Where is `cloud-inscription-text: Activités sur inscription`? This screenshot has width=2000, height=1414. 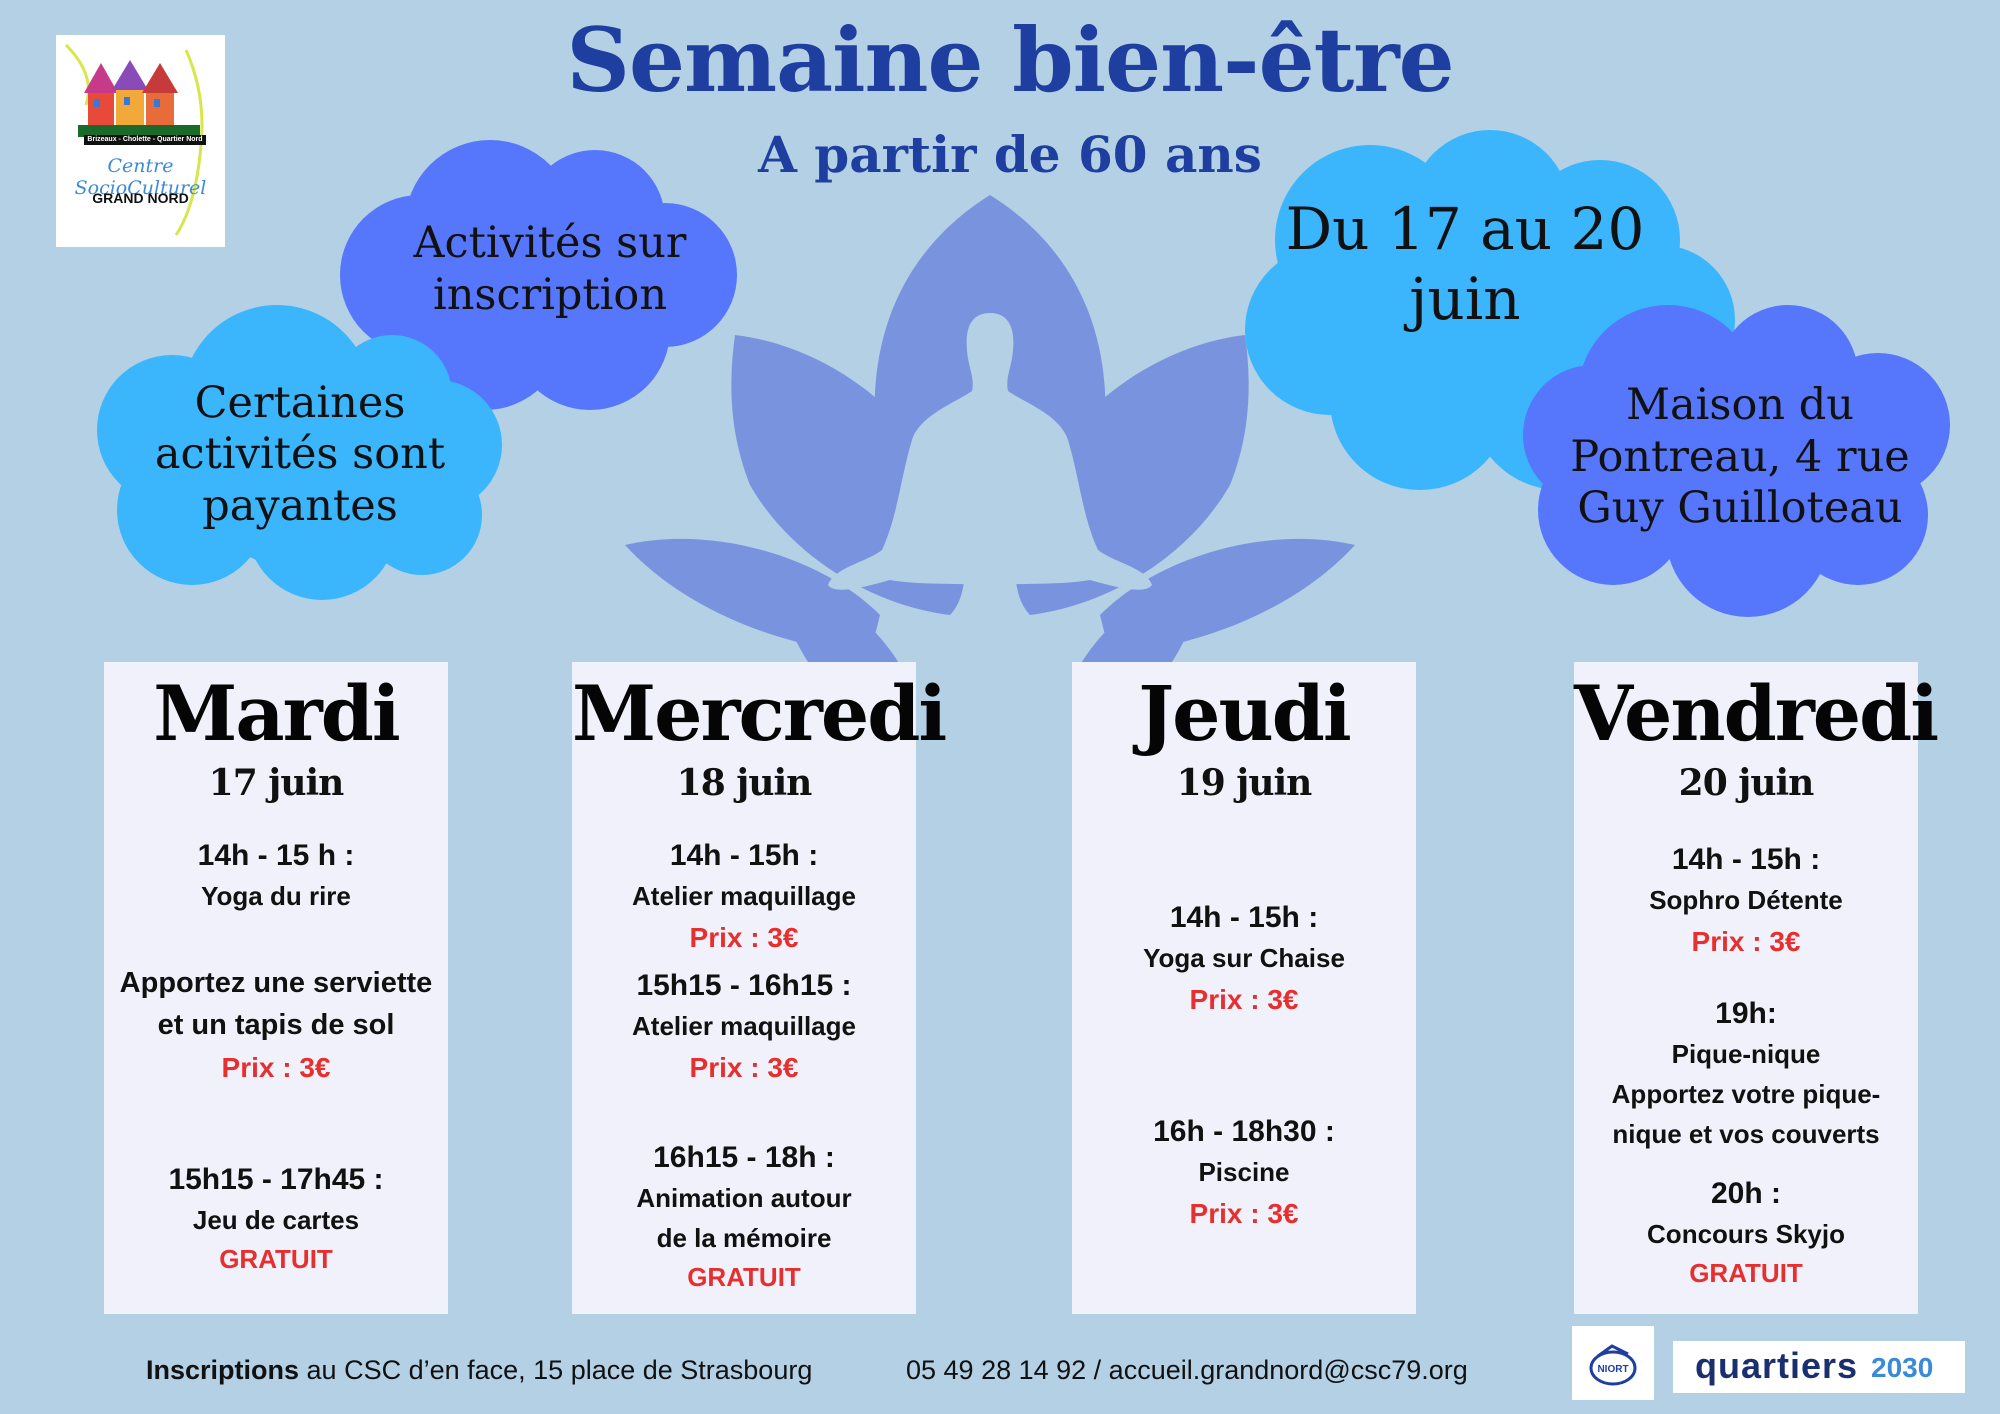 cloud-inscription-text: Activités sur inscription is located at coordinates (550, 269).